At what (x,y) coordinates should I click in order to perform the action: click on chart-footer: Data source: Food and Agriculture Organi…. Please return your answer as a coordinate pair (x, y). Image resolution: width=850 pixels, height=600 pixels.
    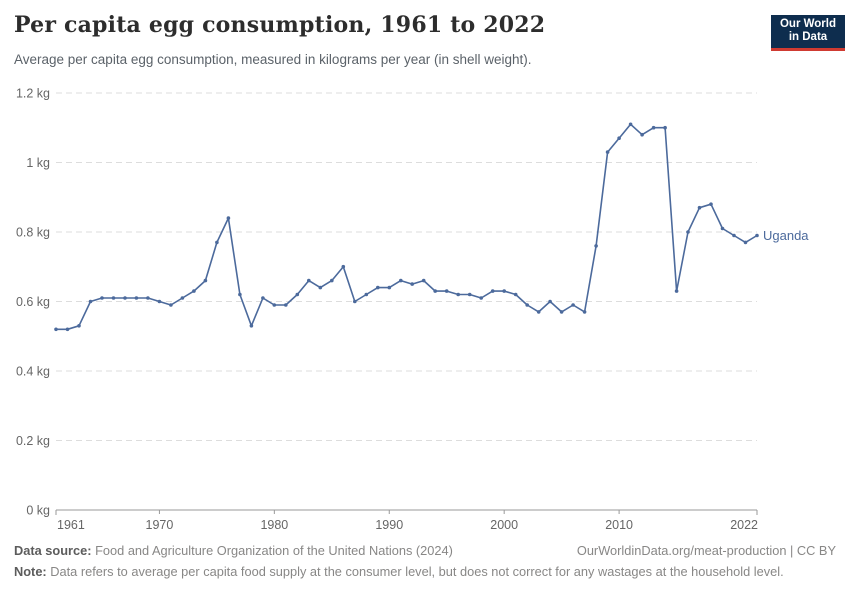
    Looking at the image, I should click on (425, 561).